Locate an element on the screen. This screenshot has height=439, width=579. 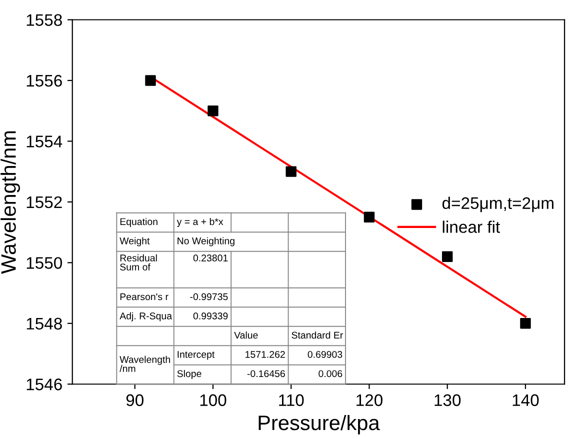
annotation: 1571.262 is located at coordinates (265, 354).